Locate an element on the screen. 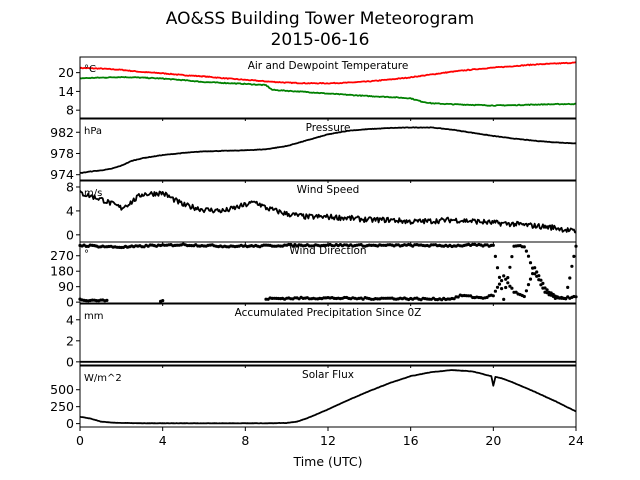 This screenshot has height=480, width=640. panel-title: Pressure is located at coordinates (328, 128).